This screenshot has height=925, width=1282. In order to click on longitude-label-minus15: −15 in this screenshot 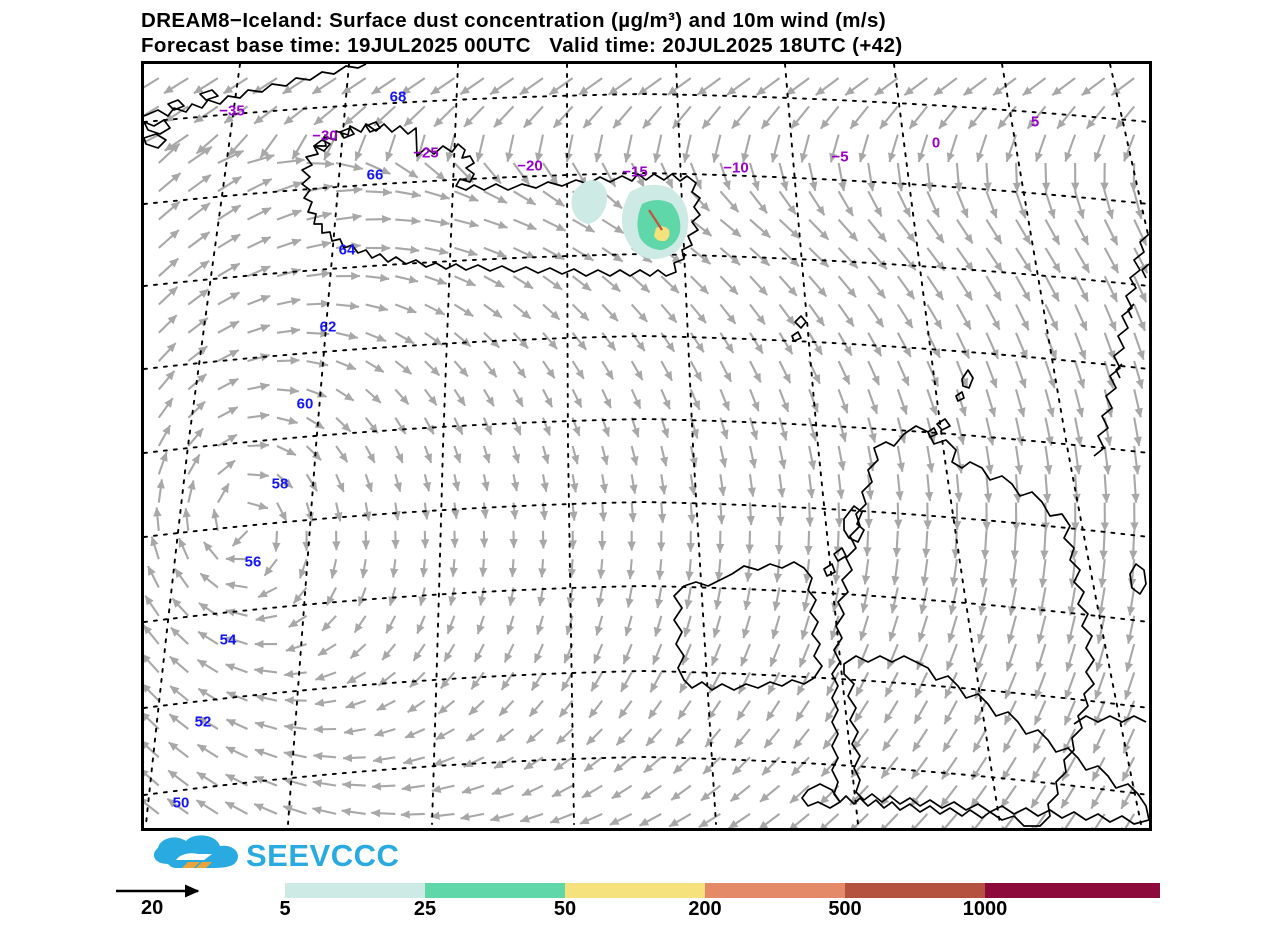, I will do `click(635, 172)`.